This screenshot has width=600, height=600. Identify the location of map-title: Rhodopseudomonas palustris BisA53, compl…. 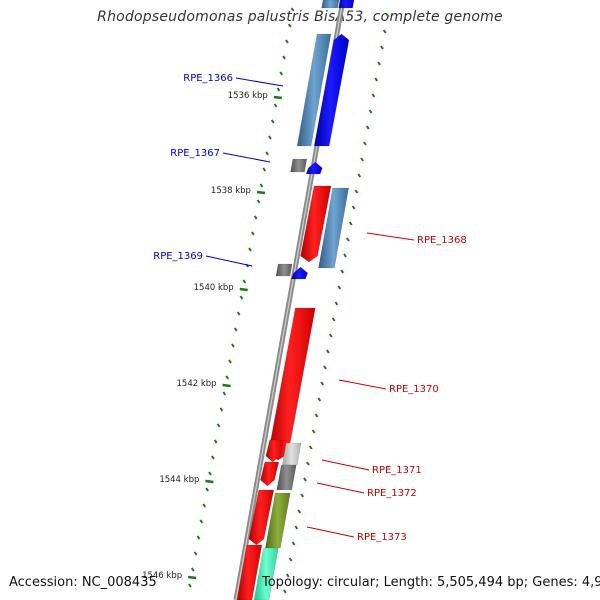
(300, 17).